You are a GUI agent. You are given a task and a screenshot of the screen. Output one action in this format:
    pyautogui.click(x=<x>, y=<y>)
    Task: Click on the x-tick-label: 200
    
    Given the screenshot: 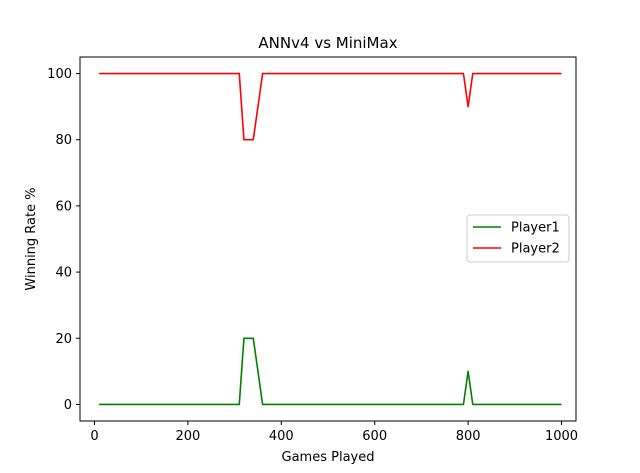 What is the action you would take?
    pyautogui.click(x=187, y=436)
    